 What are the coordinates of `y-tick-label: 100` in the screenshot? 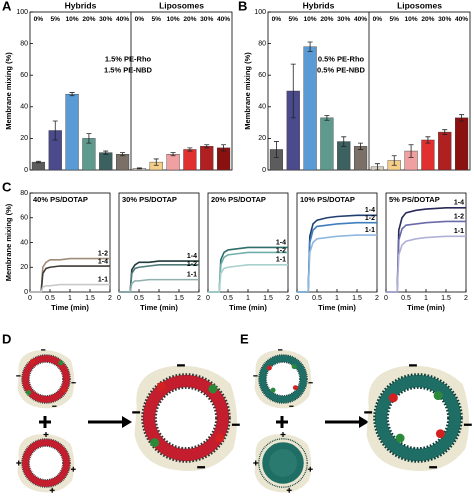 It's located at (260, 12).